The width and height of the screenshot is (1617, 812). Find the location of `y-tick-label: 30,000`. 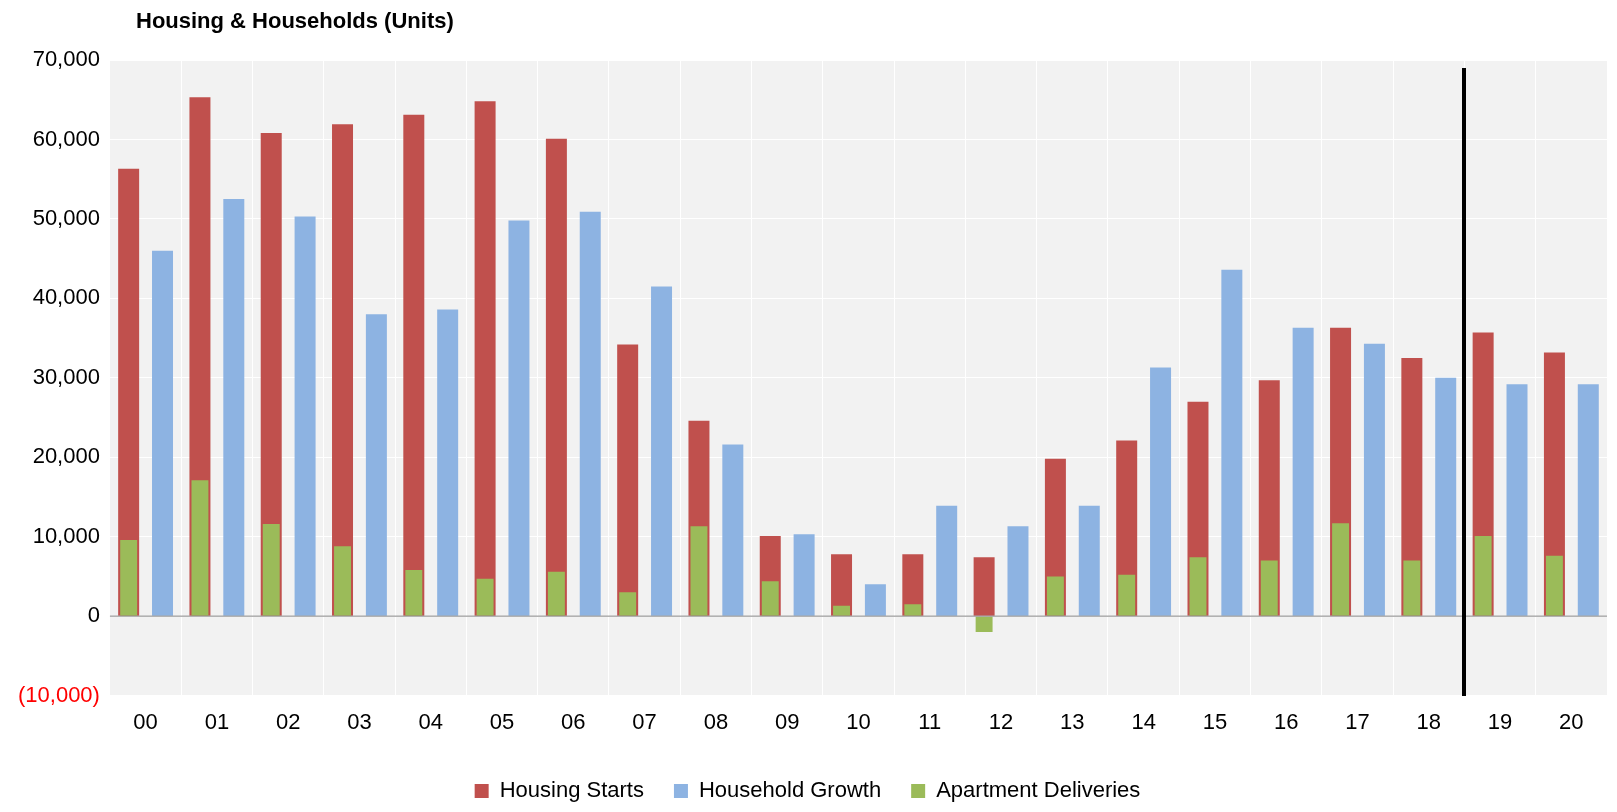

y-tick-label: 30,000 is located at coordinates (66, 376).